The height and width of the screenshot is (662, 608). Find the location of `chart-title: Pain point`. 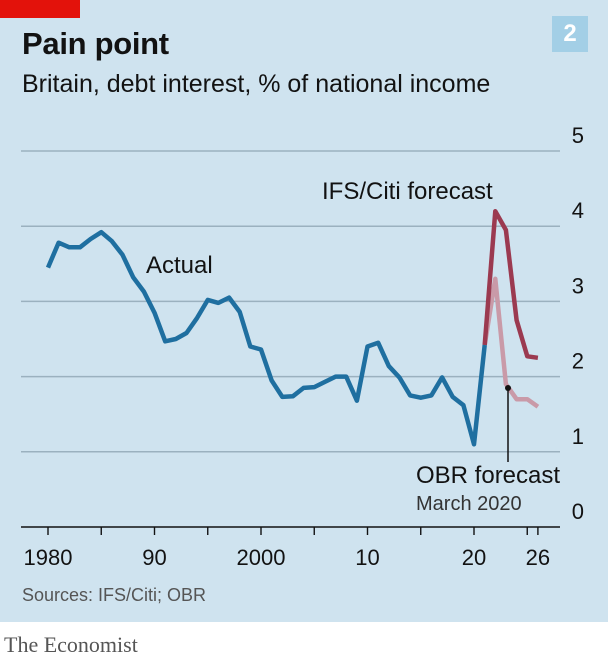

chart-title: Pain point is located at coordinates (95, 43).